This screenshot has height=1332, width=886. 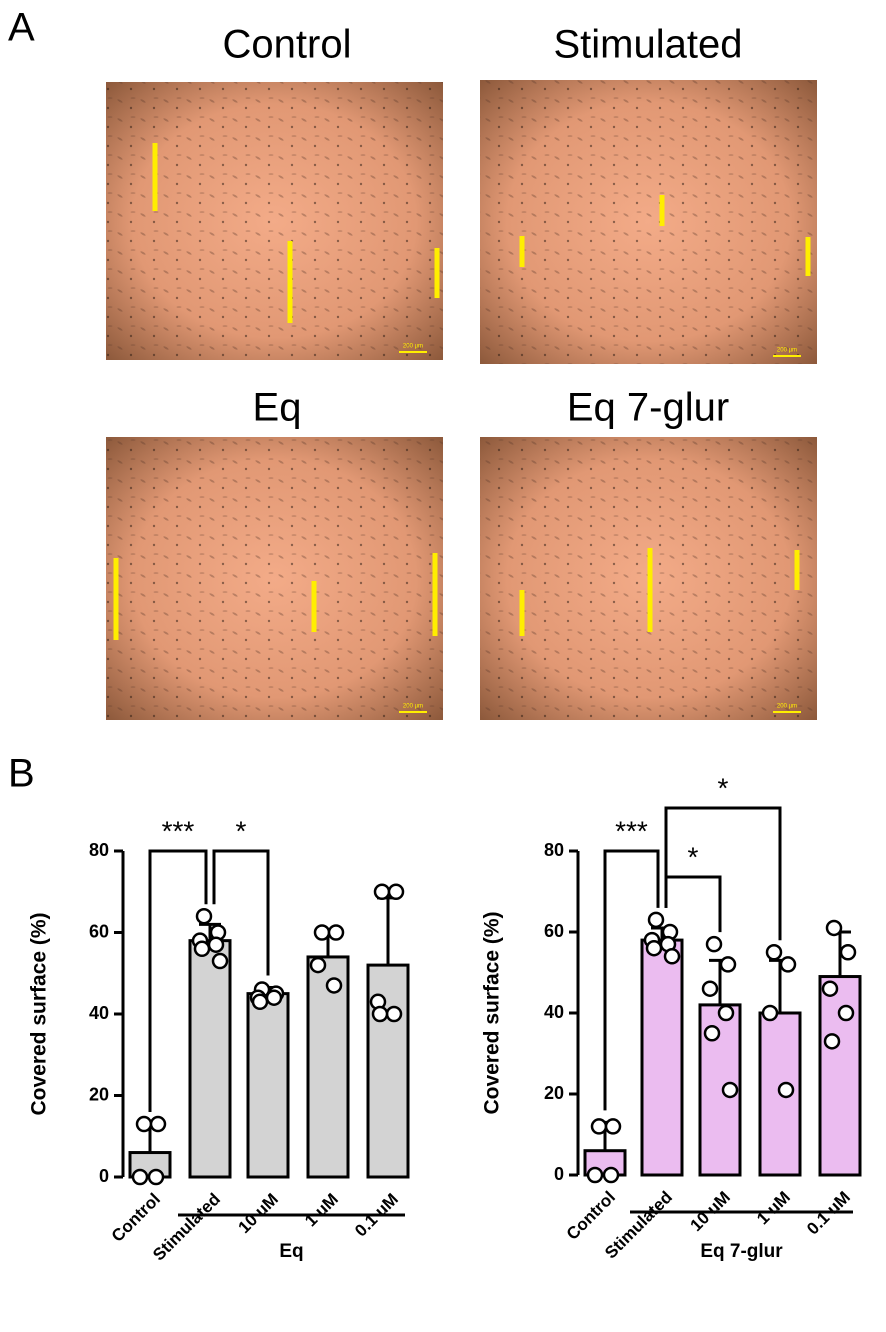 What do you see at coordinates (287, 45) in the screenshot?
I see `image-title: Control` at bounding box center [287, 45].